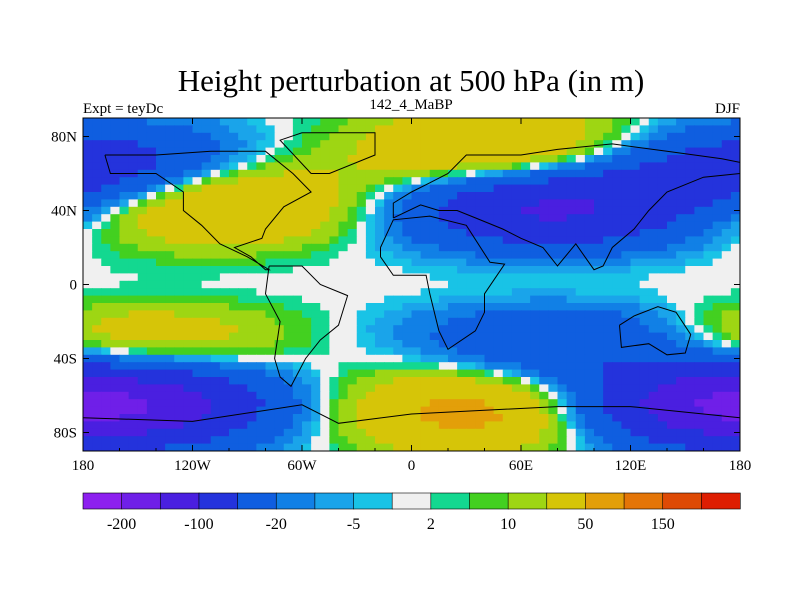 The height and width of the screenshot is (600, 800). I want to click on colorbar-swatch, so click(102, 501).